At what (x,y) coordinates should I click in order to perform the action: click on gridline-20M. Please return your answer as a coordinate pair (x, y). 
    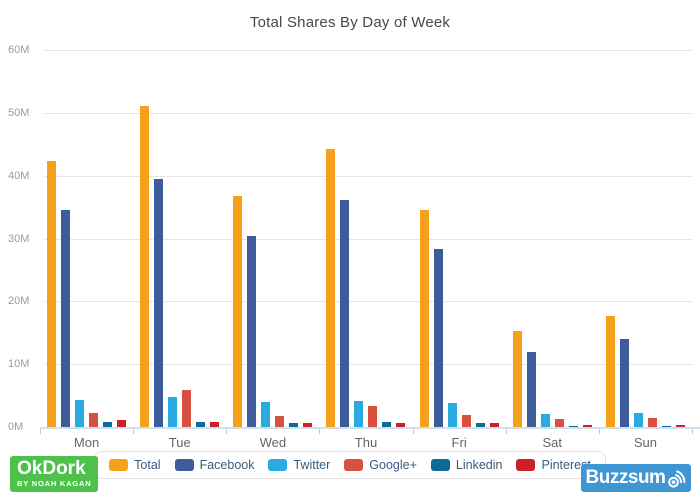
    Looking at the image, I should click on (368, 302).